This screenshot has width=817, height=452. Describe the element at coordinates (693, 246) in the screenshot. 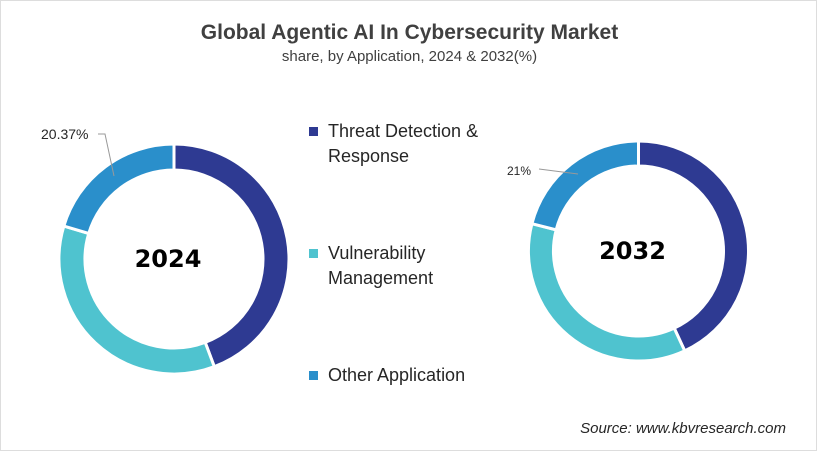

I see `donut-slice-threat-detection-response` at that location.